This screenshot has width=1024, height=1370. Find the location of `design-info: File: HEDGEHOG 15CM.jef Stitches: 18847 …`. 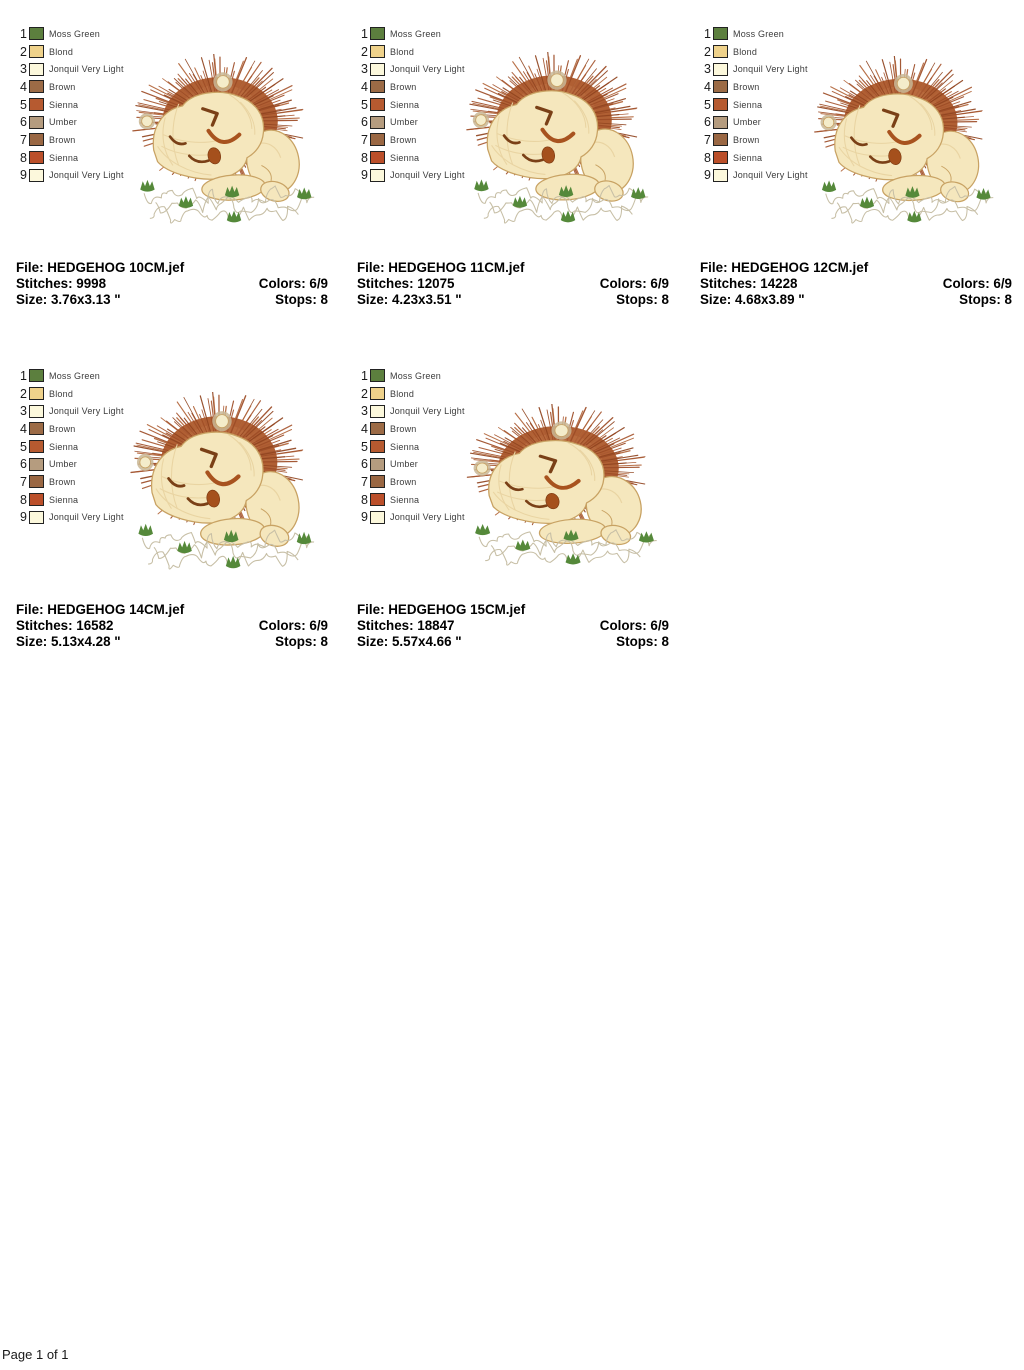

design-info: File: HEDGEHOG 15CM.jef Stitches: 18847 … is located at coordinates (513, 626).